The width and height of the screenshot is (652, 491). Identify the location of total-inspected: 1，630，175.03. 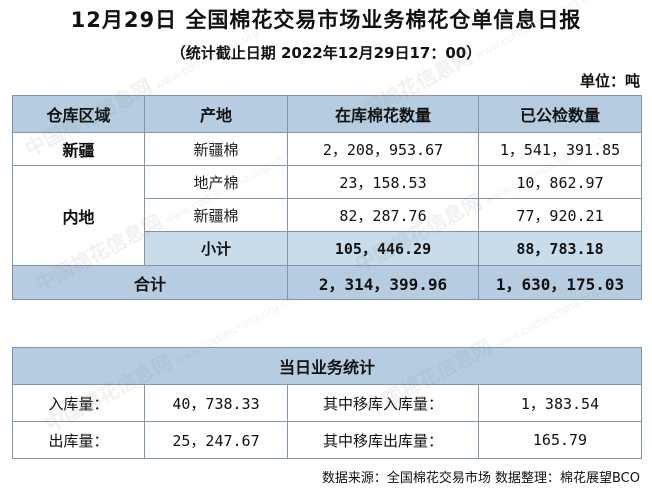
(560, 282).